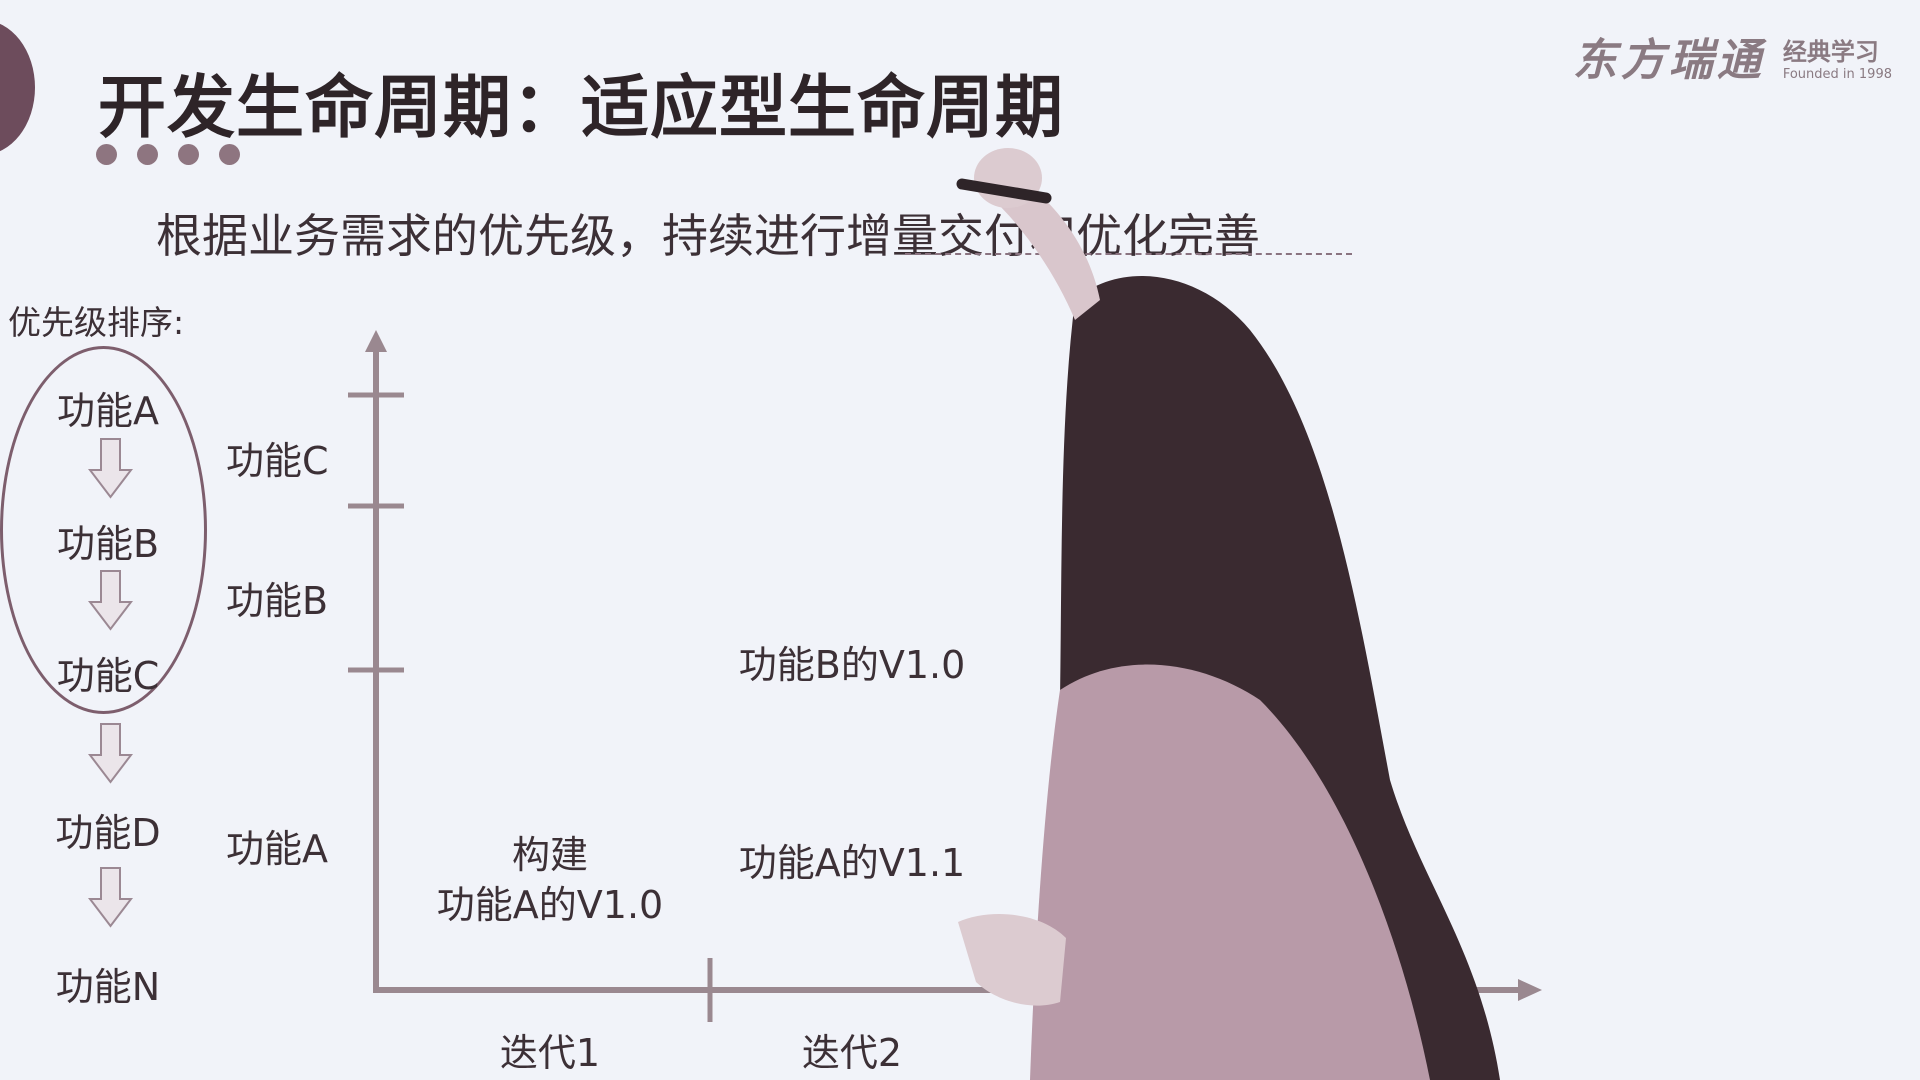  Describe the element at coordinates (277, 461) in the screenshot. I see `y-label-feature-c: 功能C` at that location.